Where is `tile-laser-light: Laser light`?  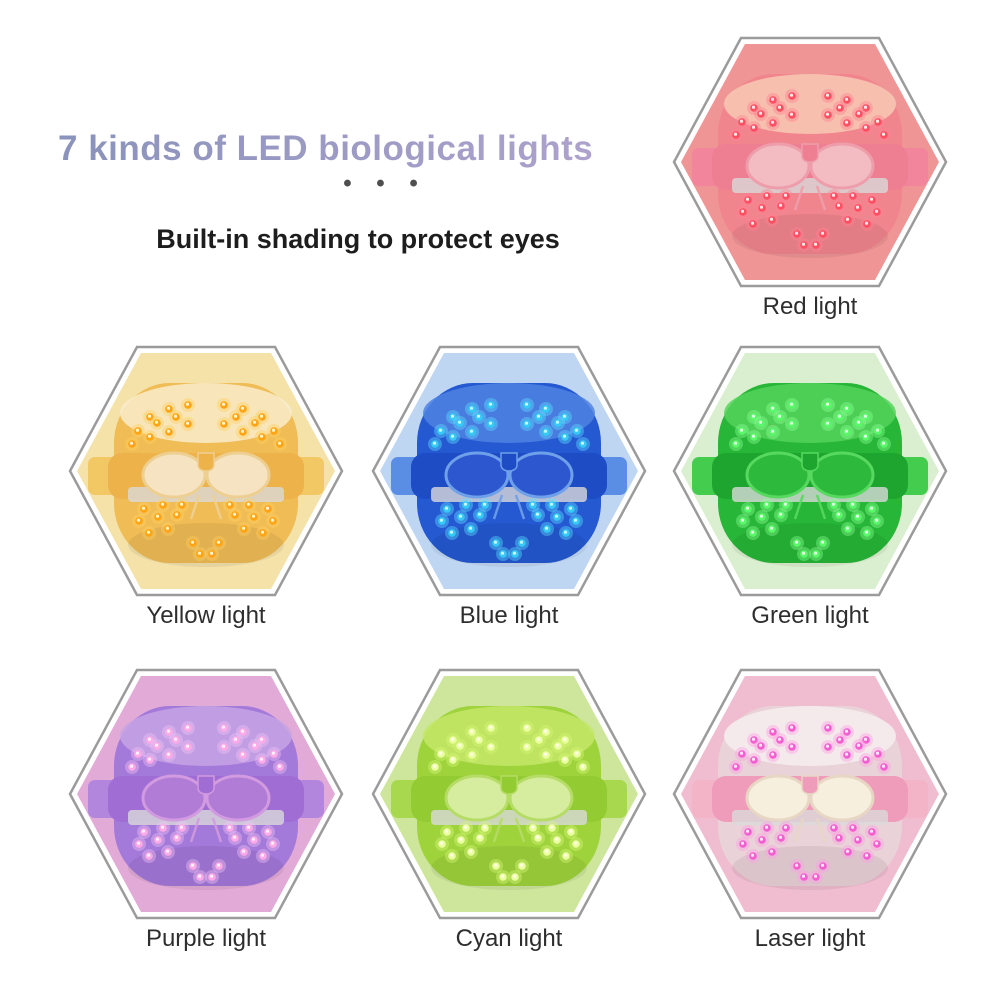 tile-laser-light: Laser light is located at coordinates (810, 810).